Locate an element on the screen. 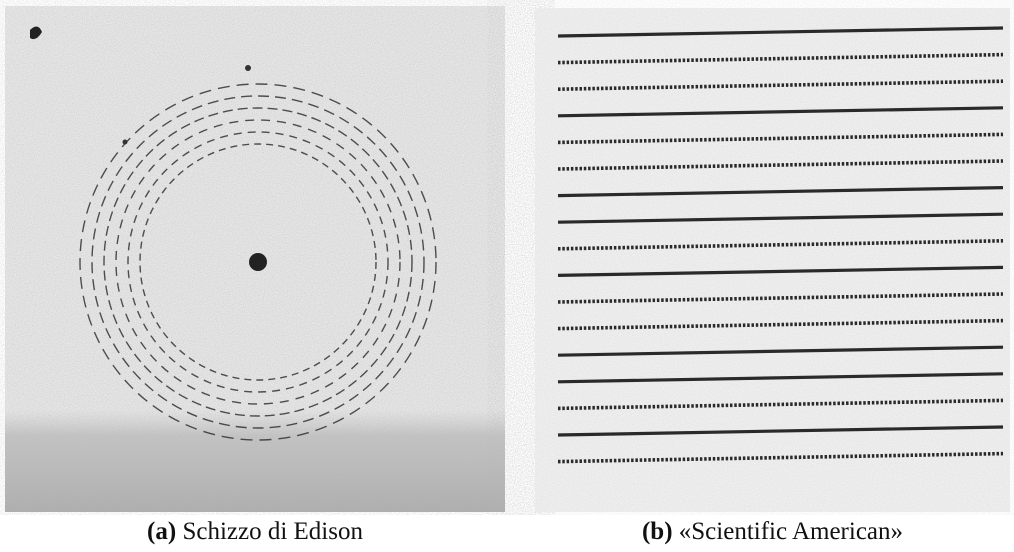 Image resolution: width=1014 pixels, height=552 pixels. ring is located at coordinates (258, 262).